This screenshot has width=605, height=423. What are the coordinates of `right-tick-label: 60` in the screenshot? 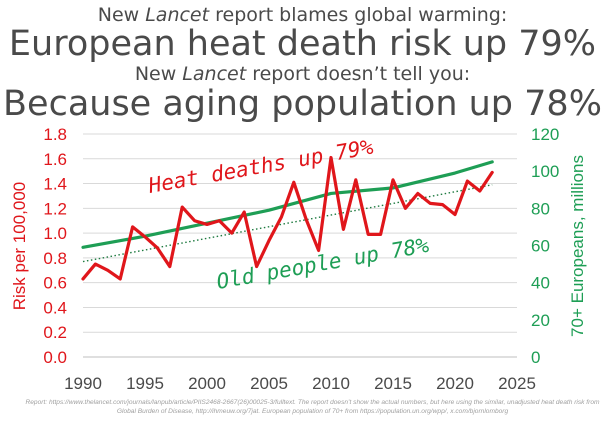 It's located at (540, 246).